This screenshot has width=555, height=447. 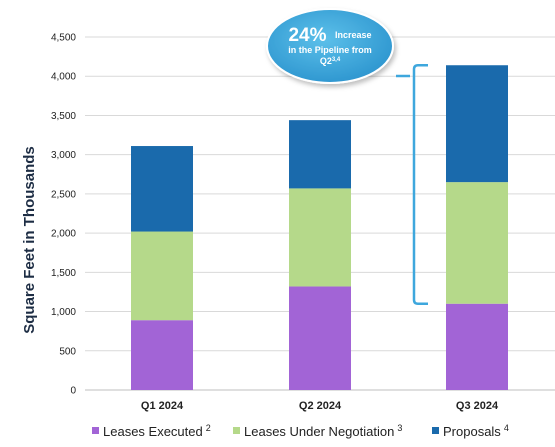 I want to click on legend-entry: Leases Under Negotiation 3, so click(x=323, y=431).